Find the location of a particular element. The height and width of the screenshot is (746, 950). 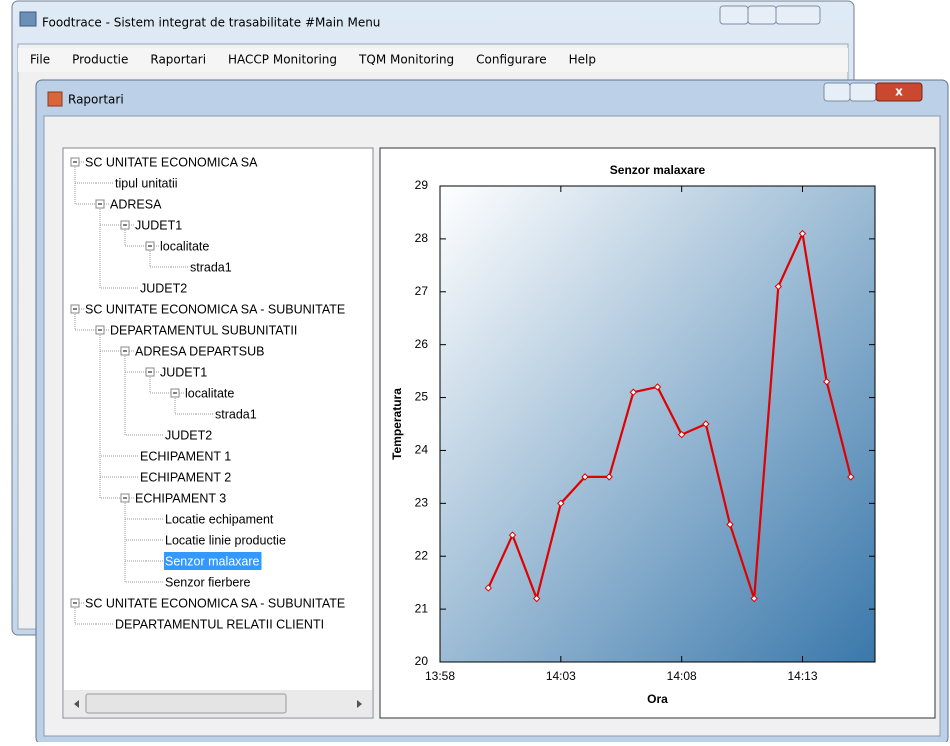

y-tick-label: 25 is located at coordinates (422, 397).